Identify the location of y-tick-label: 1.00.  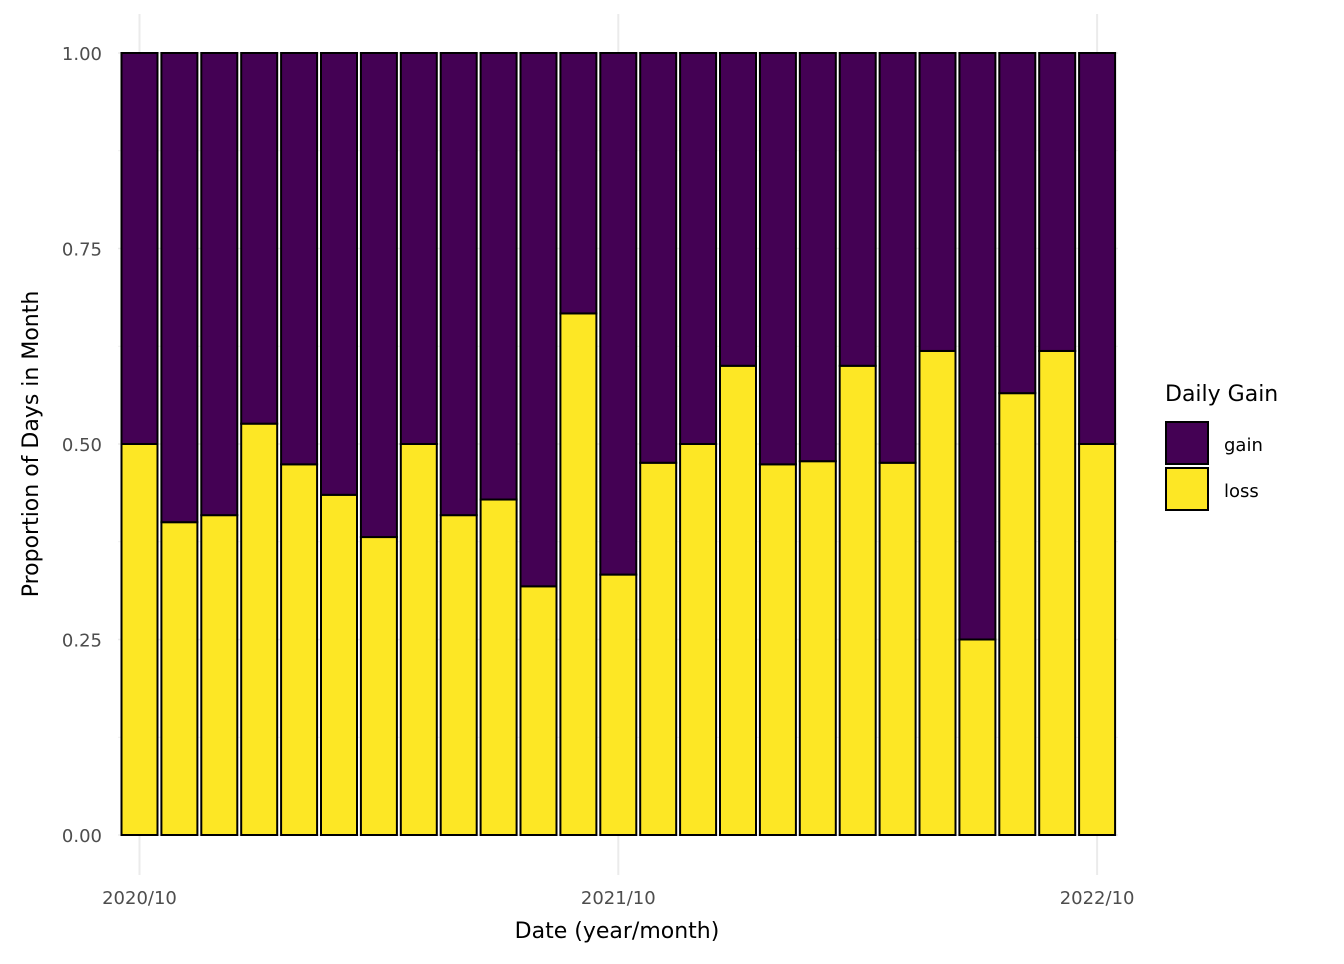
(82, 54).